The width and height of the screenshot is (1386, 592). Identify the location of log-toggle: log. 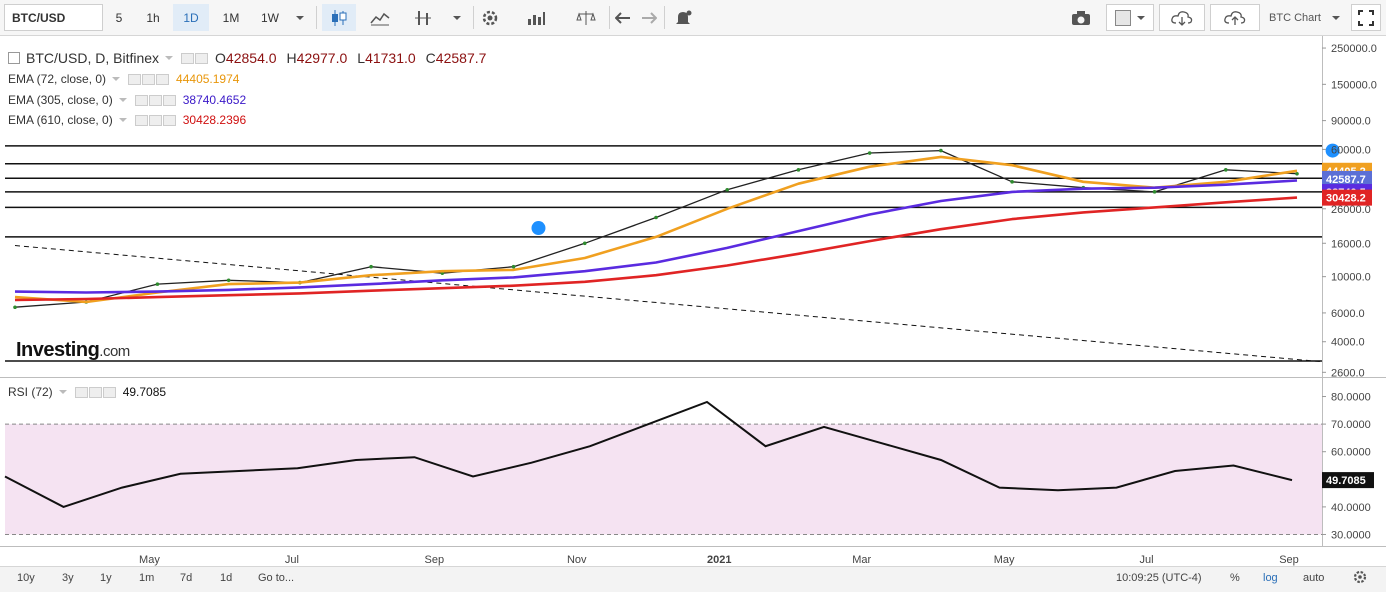
(1270, 578).